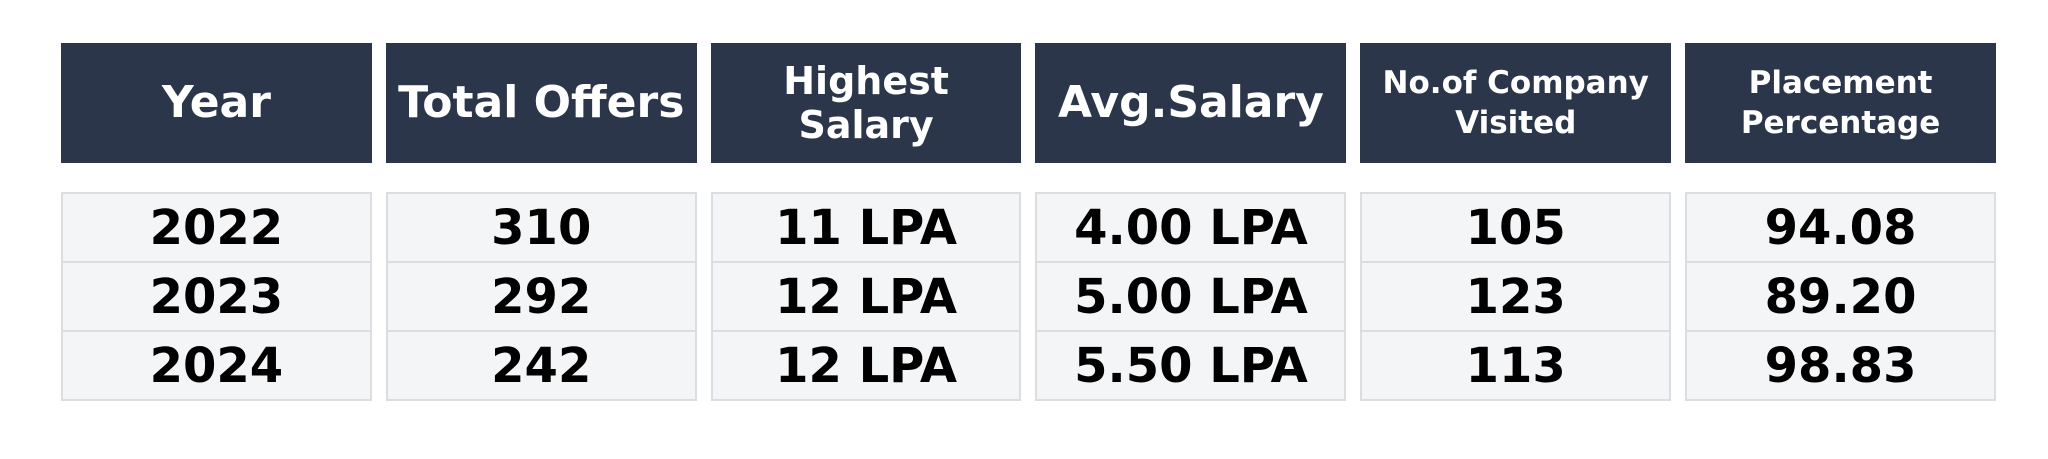  I want to click on table-cell: 5.50 LPA, so click(1191, 364).